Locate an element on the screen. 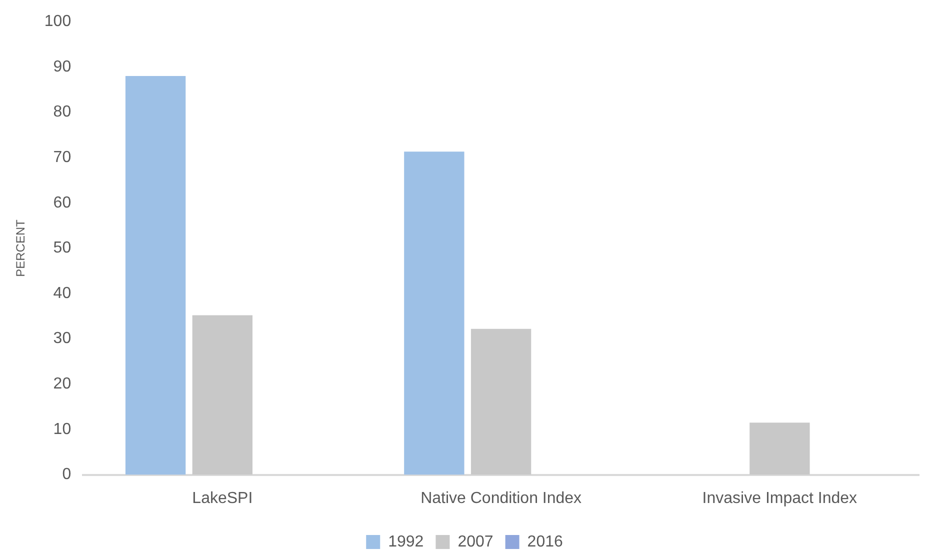  y-tick-label: 90 is located at coordinates (62, 67).